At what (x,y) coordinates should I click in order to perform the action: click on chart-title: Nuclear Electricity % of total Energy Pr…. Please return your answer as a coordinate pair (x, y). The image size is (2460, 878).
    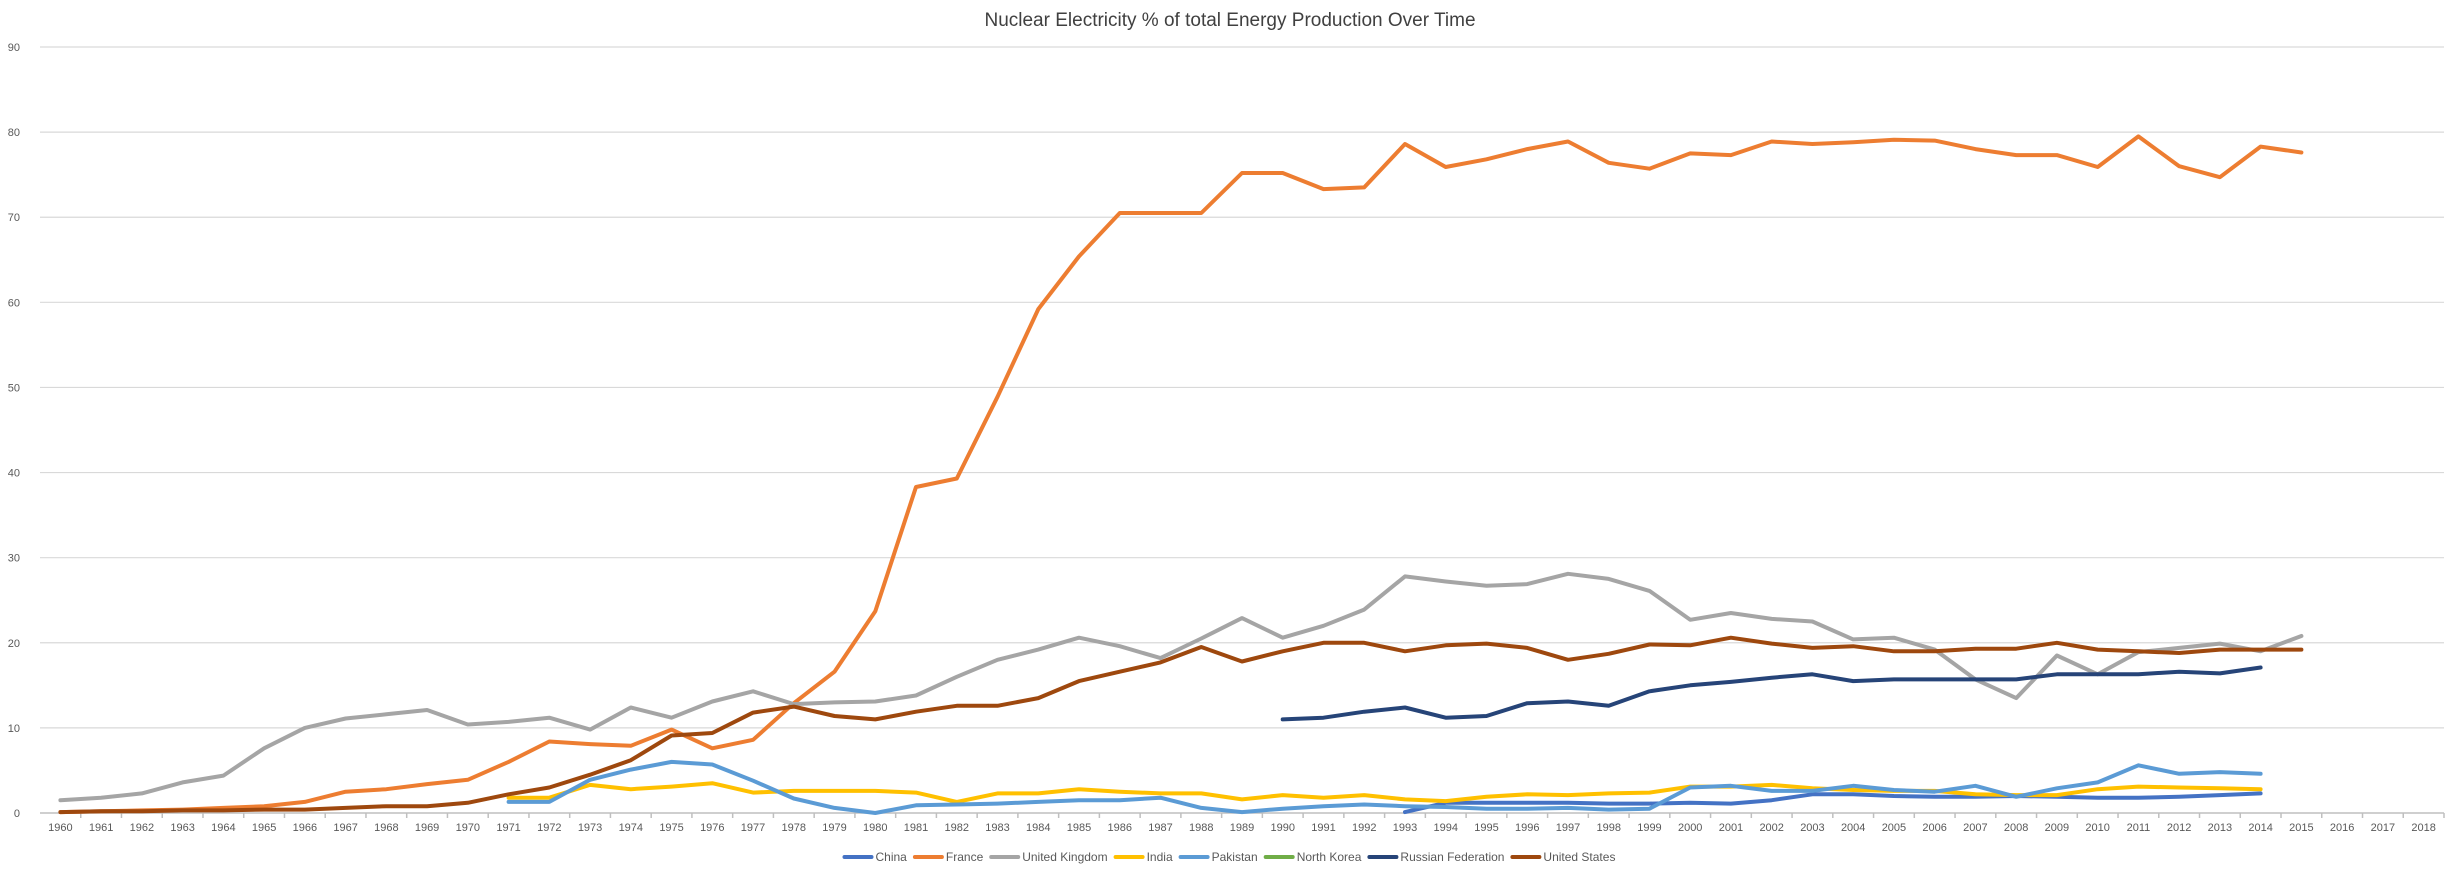
    Looking at the image, I should click on (1229, 20).